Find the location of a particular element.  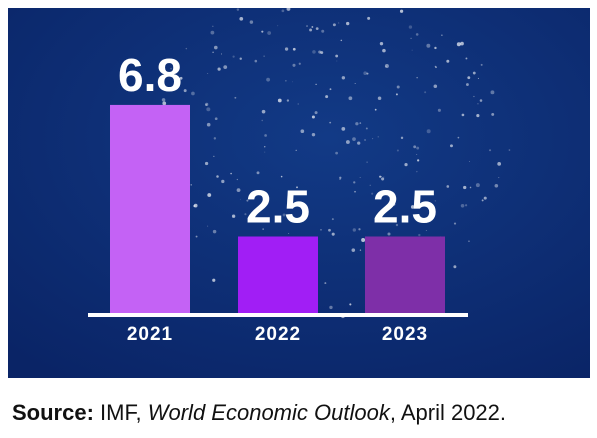

source-label: Source: is located at coordinates (53, 412).